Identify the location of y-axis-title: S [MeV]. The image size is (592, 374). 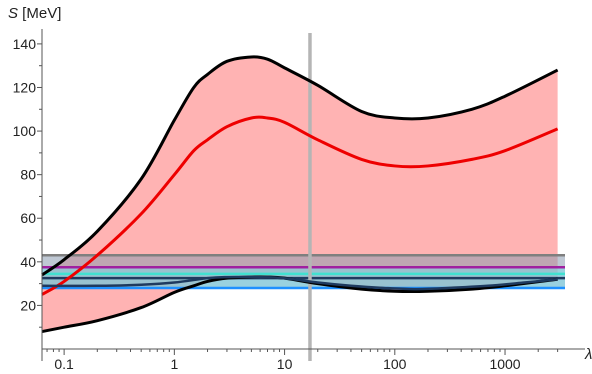
(34, 13).